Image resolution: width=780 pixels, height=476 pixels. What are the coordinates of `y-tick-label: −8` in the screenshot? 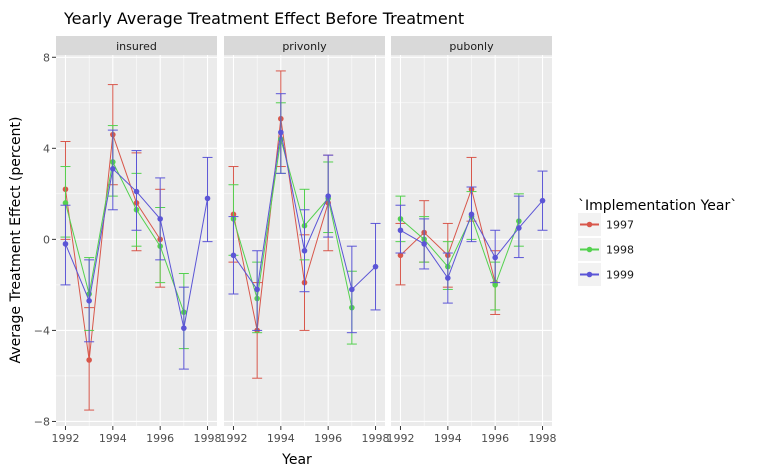 It's located at (42, 421).